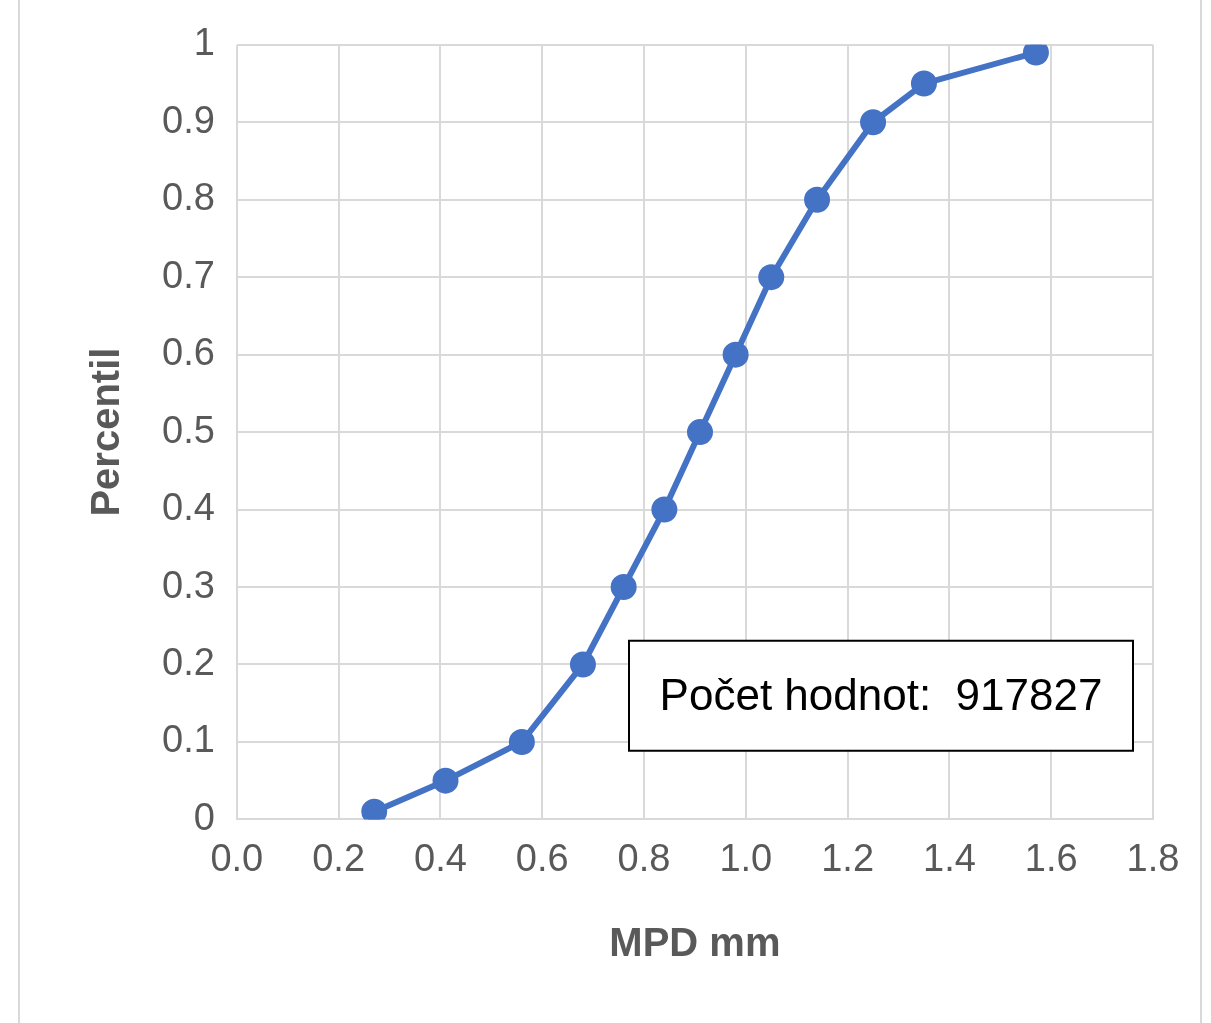 The height and width of the screenshot is (1023, 1211). Describe the element at coordinates (188, 739) in the screenshot. I see `y-tick-label: 0.1` at that location.